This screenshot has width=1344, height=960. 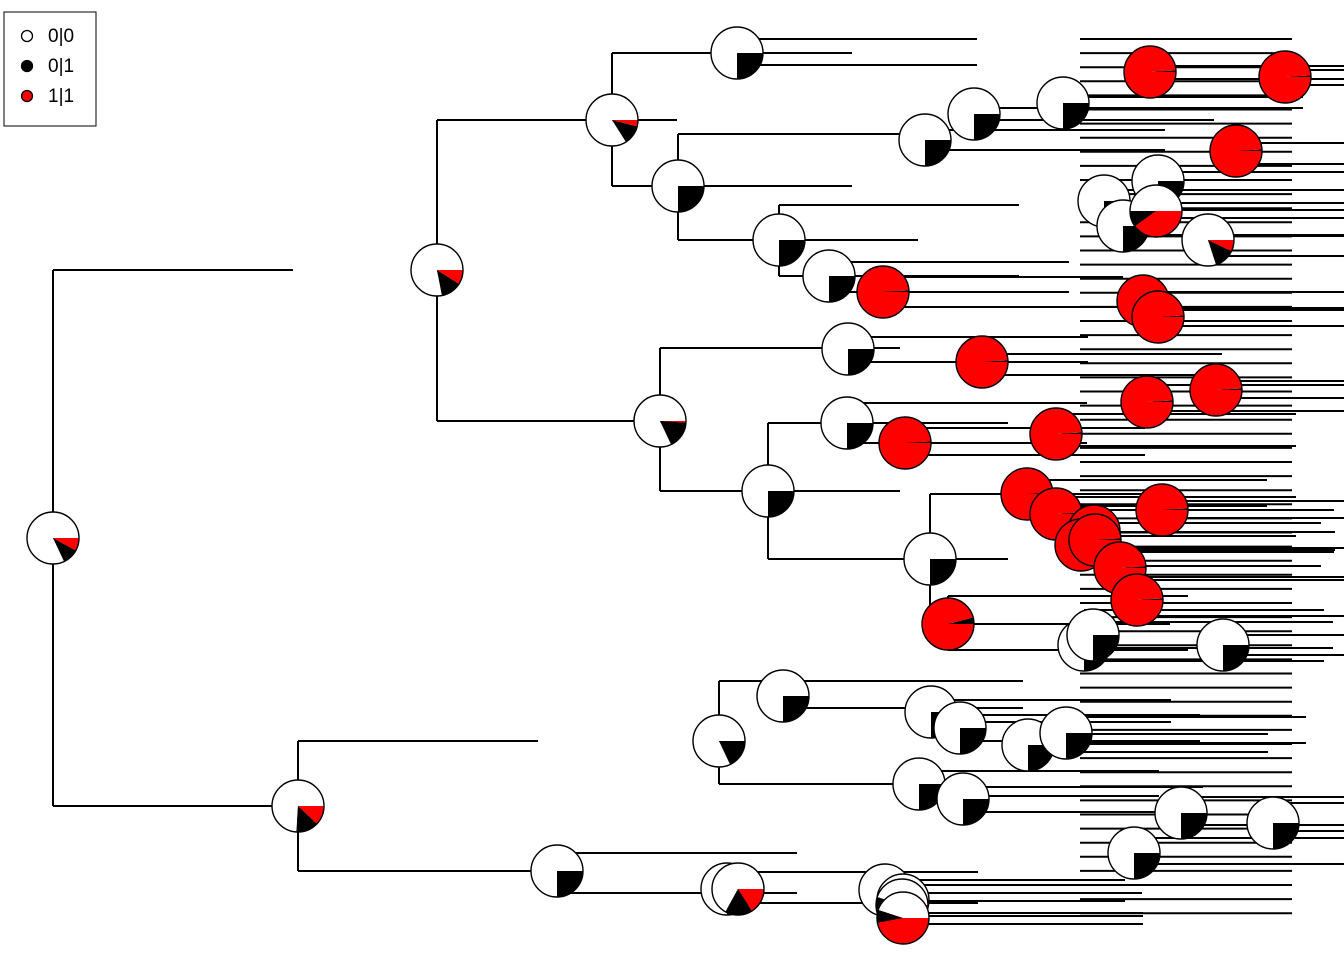 I want to click on legend-label-11: 1|1, so click(x=61, y=96).